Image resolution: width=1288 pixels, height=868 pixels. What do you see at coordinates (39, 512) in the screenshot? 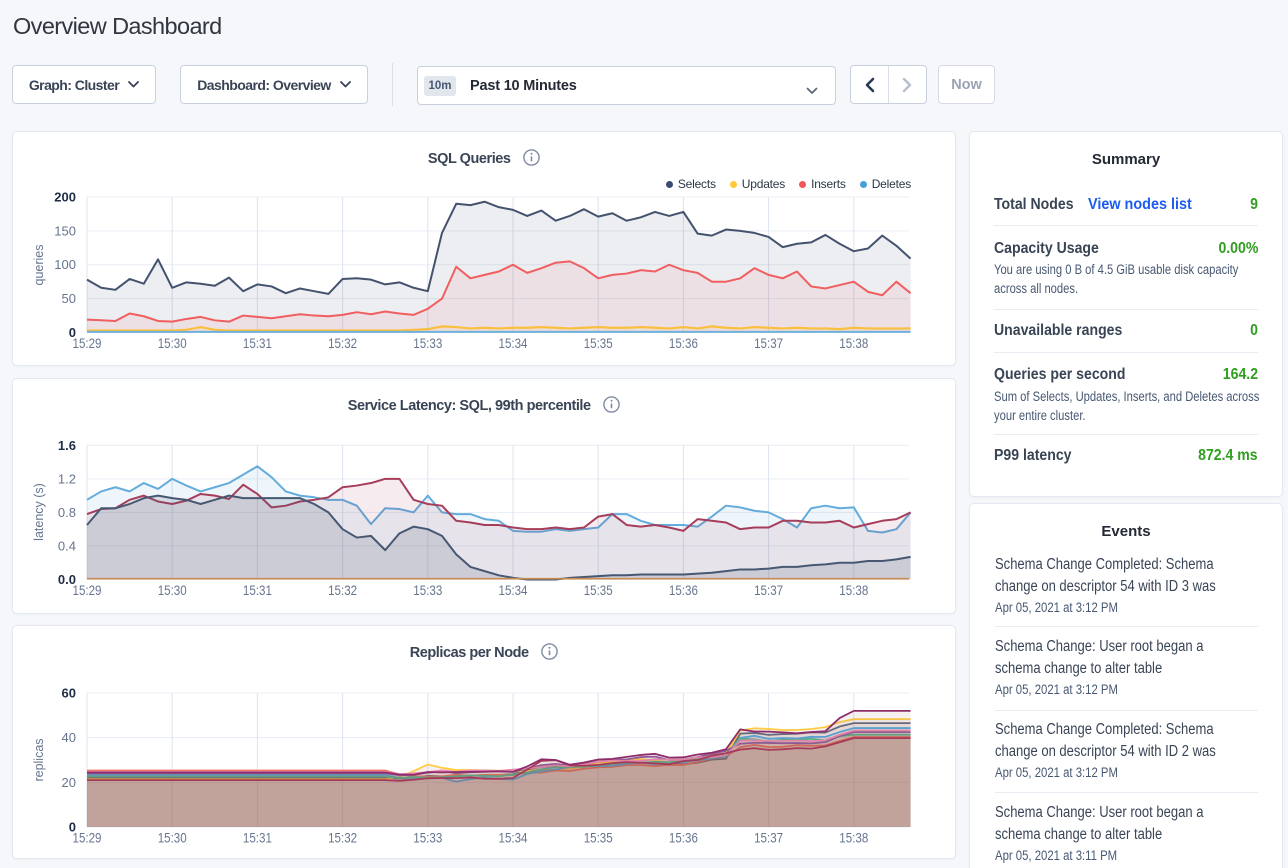
I see `svg-text: latency (s)` at bounding box center [39, 512].